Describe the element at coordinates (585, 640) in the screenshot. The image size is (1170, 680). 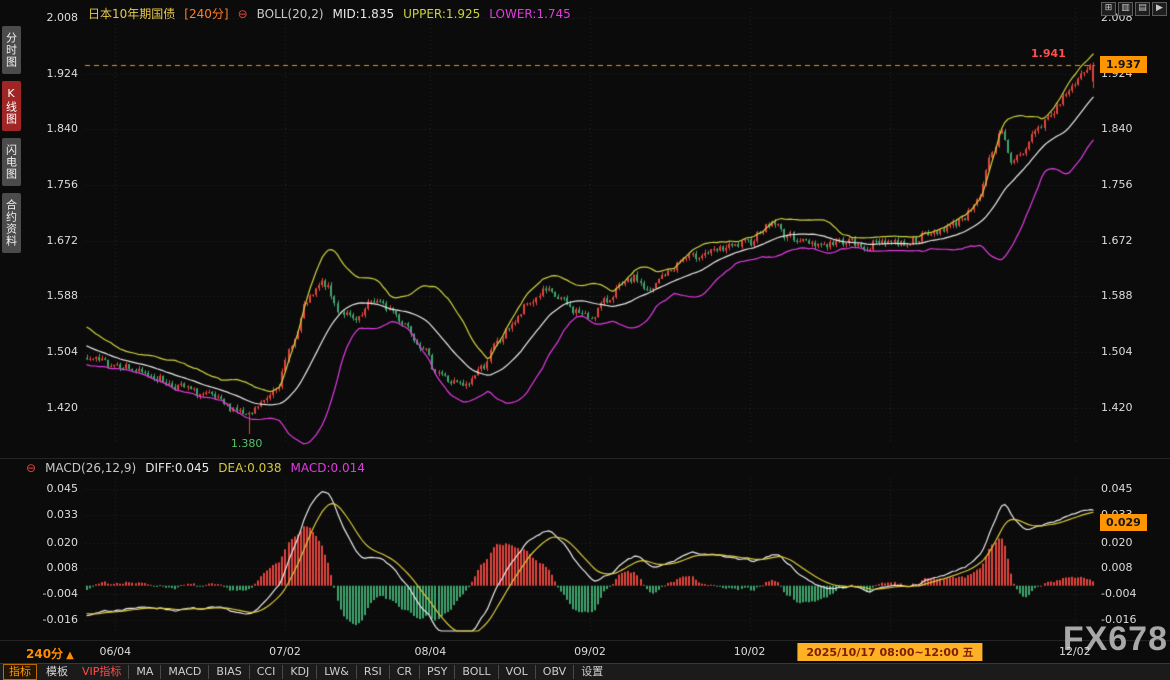
I see `axis-divider` at that location.